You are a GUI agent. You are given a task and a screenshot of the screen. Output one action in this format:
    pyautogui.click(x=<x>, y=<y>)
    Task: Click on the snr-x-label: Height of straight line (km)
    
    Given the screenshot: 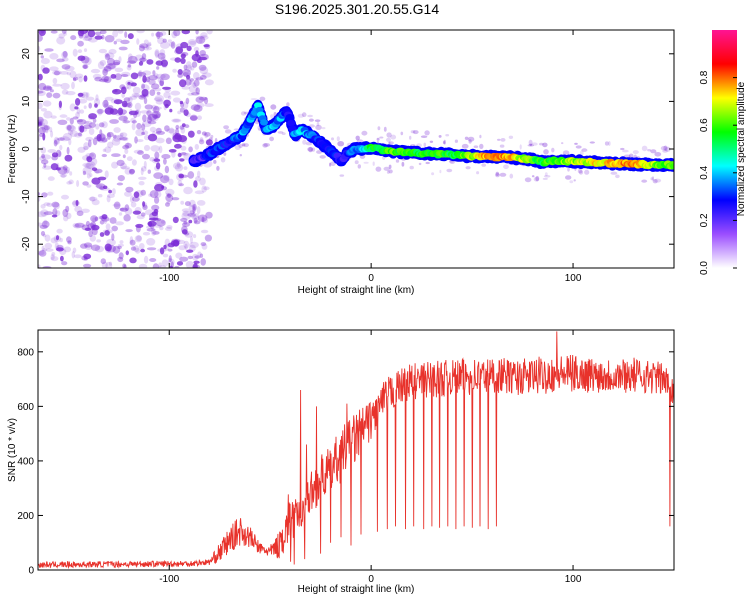 What is the action you would take?
    pyautogui.click(x=356, y=589)
    